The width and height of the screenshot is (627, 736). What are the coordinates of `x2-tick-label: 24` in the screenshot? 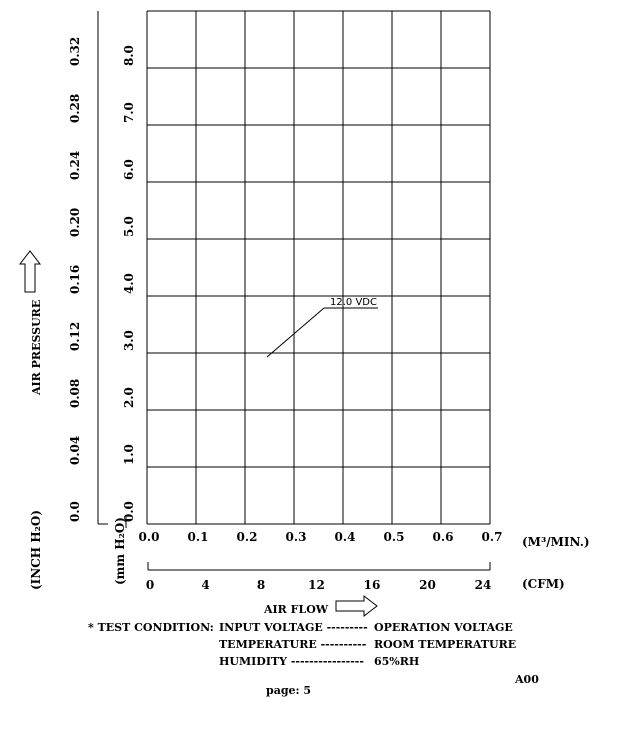 It's located at (483, 585).